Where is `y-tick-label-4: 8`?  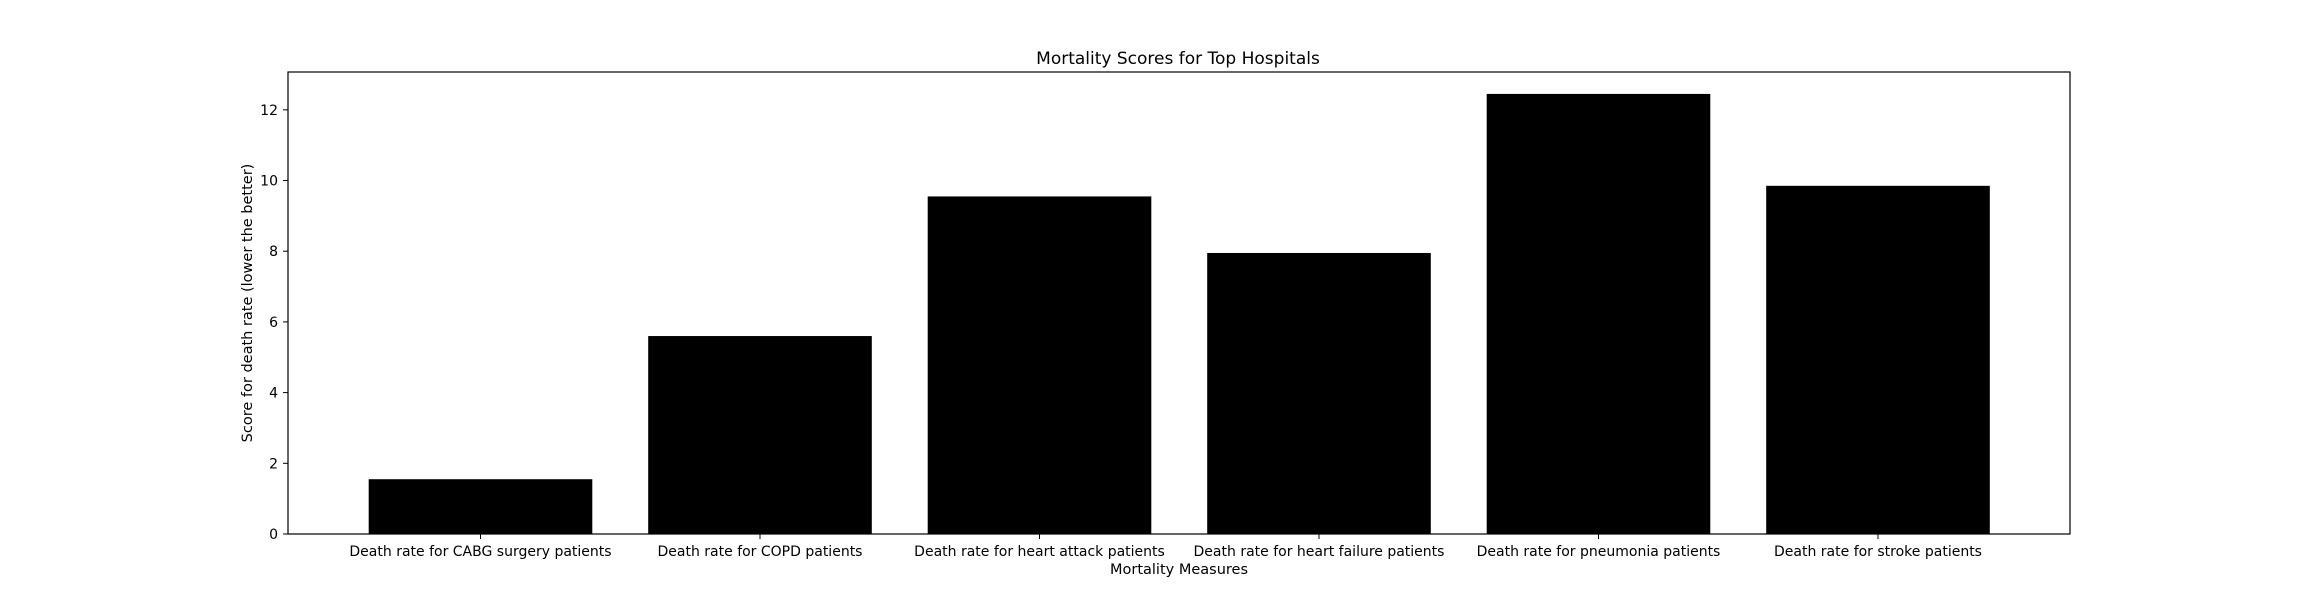
y-tick-label-4: 8 is located at coordinates (273, 252).